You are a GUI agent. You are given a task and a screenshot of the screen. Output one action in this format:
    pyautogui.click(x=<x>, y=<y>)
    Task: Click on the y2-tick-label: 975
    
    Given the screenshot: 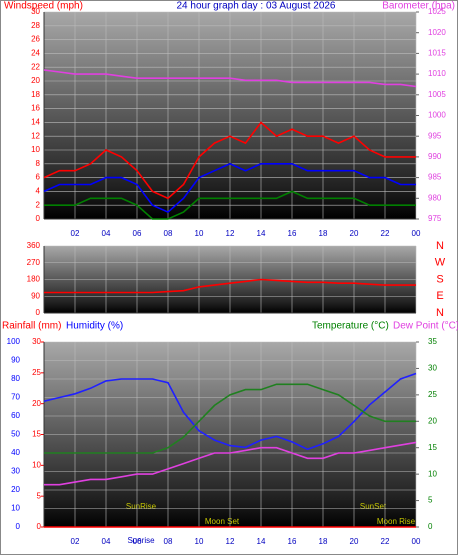 What is the action you would take?
    pyautogui.click(x=435, y=218)
    